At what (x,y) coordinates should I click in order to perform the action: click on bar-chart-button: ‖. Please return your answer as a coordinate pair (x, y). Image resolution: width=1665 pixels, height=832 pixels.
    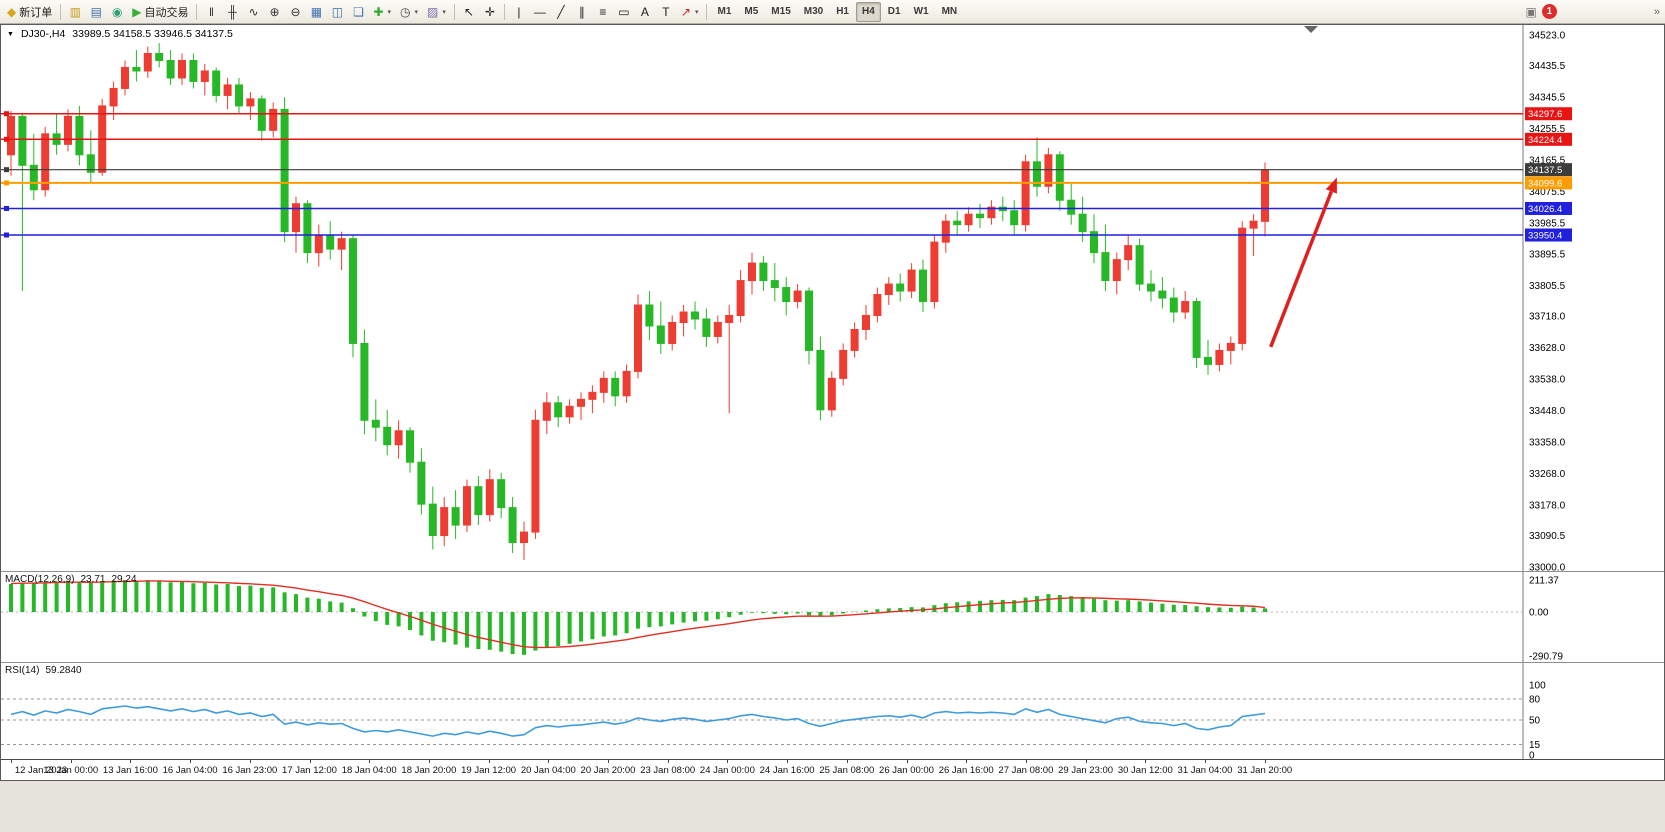
    Looking at the image, I should click on (211, 12).